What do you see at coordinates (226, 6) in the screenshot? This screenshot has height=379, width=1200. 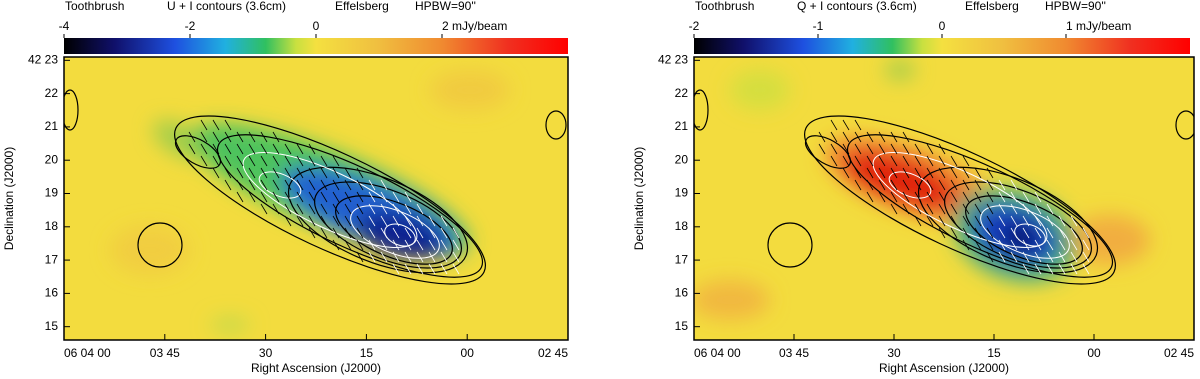 I see `panel-subtitle: U + I contours (3.6cm)` at bounding box center [226, 6].